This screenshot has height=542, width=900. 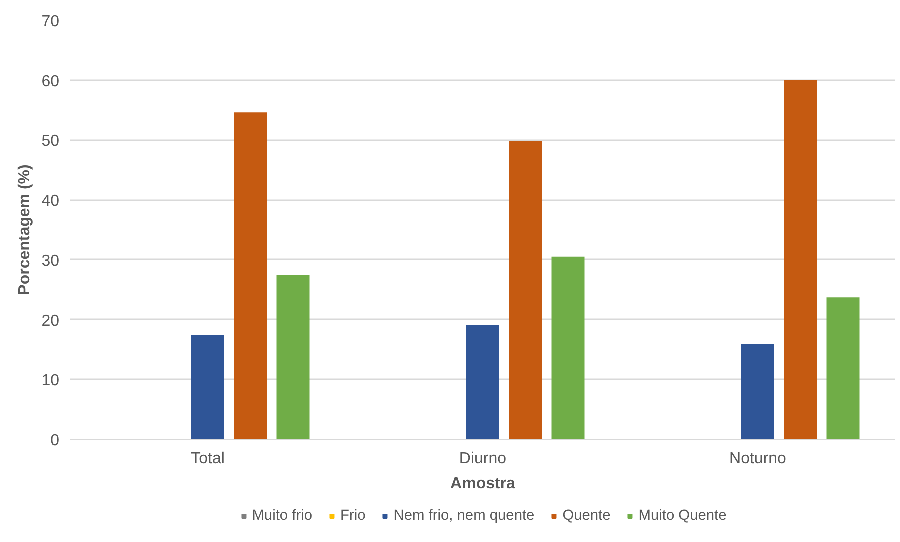 What do you see at coordinates (51, 321) in the screenshot?
I see `y-tick-label: 20` at bounding box center [51, 321].